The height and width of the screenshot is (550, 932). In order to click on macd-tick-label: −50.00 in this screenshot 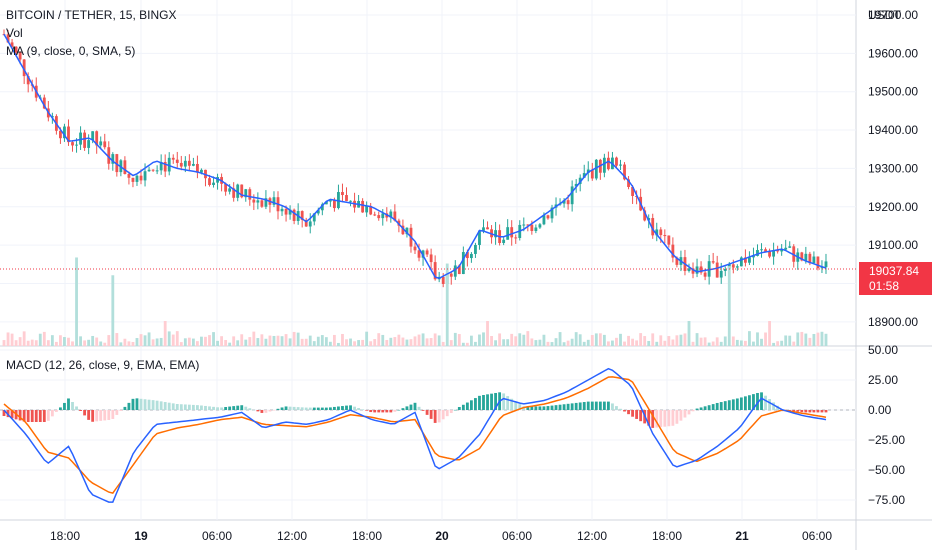, I will do `click(886, 470)`.